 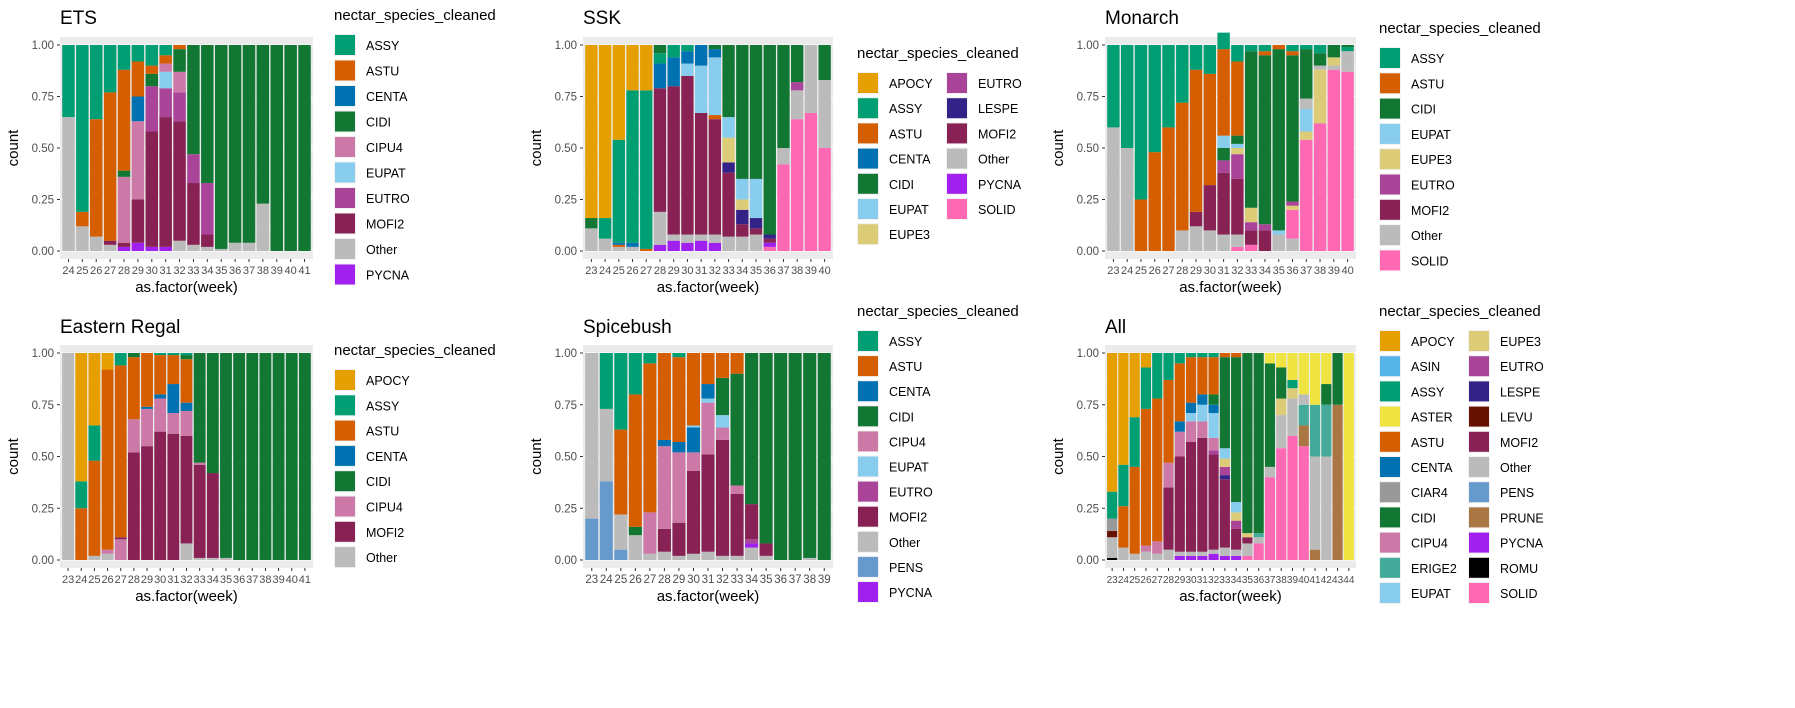 I want to click on legend-key-EUPE3, so click(x=1390, y=159).